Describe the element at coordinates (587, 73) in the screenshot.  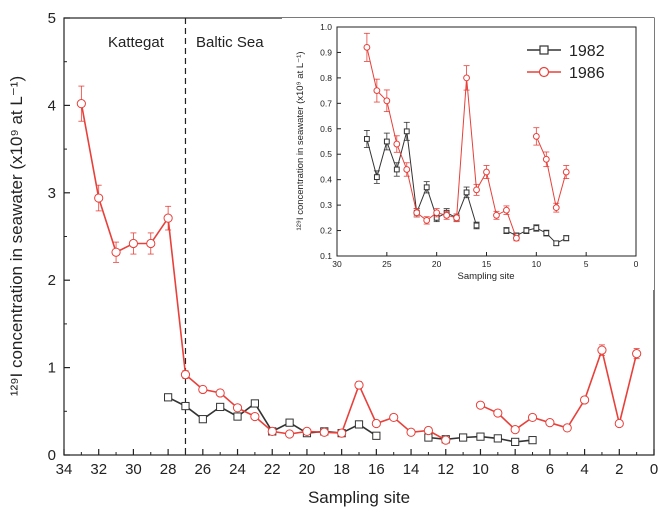
I see `legend-label-1986: 1986` at that location.